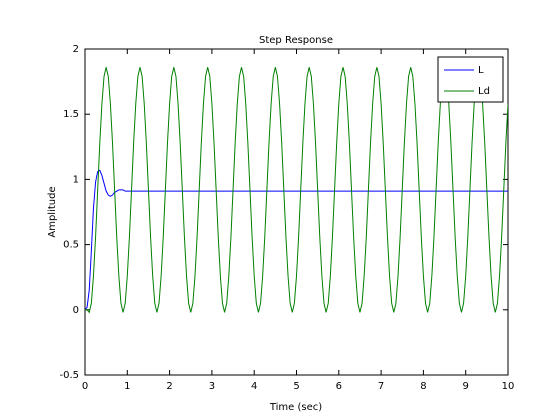  I want to click on x-axis-label: Time (sec), so click(295, 407).